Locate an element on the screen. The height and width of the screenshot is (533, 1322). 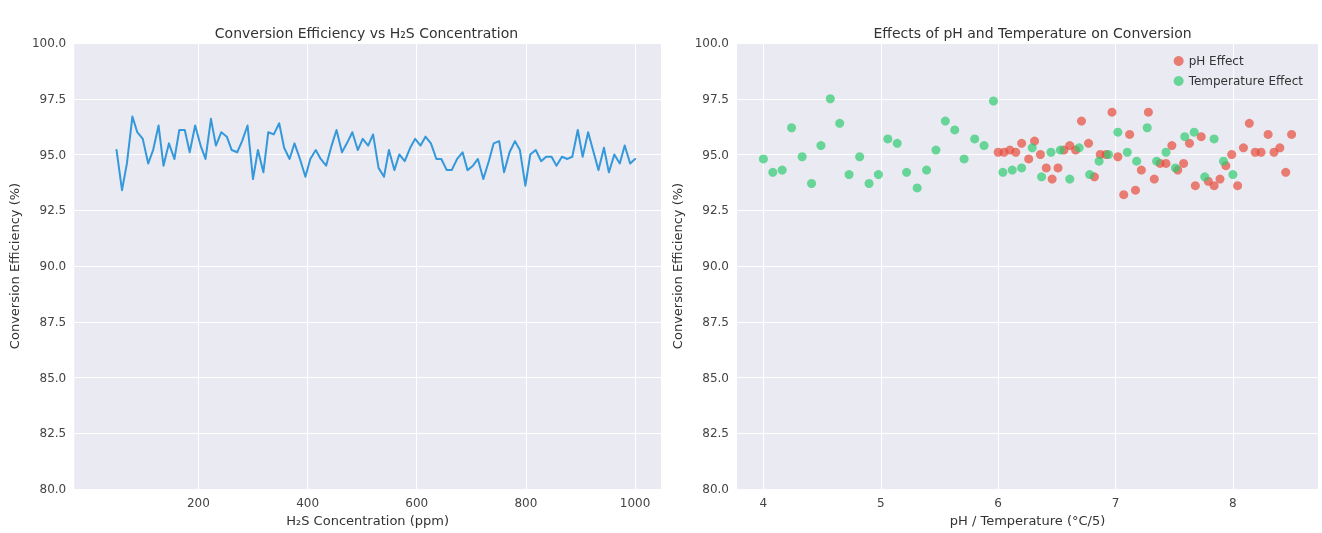
x-tick-label: 5 is located at coordinates (880, 503).